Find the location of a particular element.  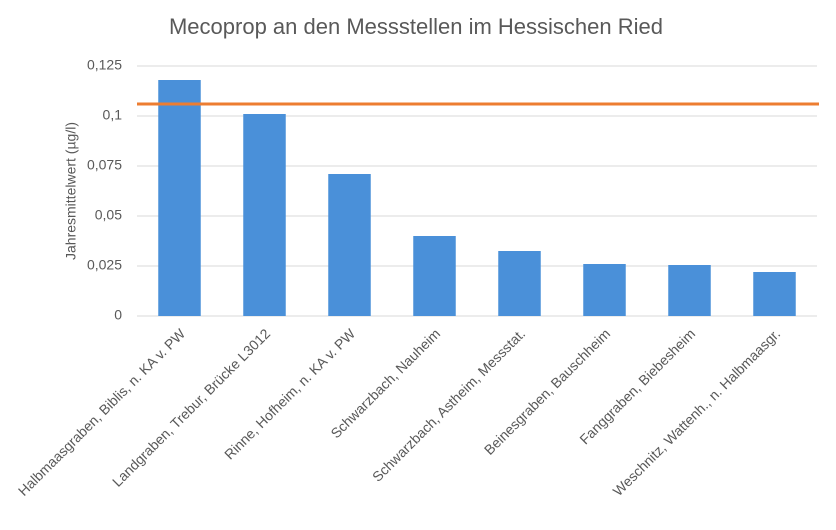

y-tick-label: 0,025 is located at coordinates (104, 265).